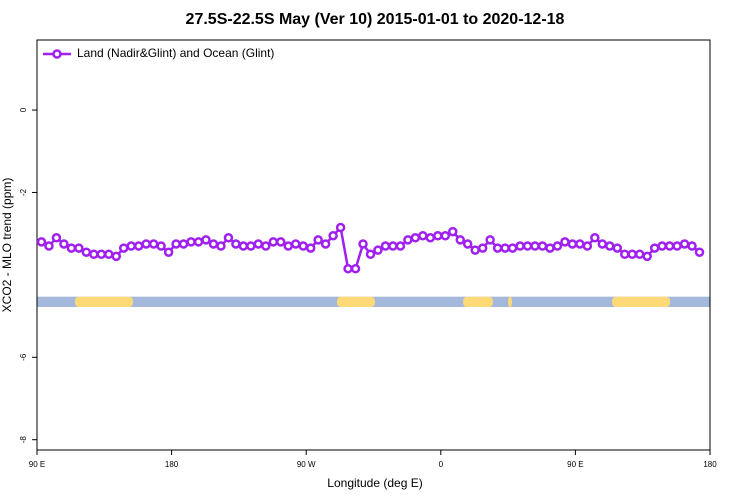  I want to click on y-axis-label: XCO2 - MLO trend (ppm), so click(7, 245).